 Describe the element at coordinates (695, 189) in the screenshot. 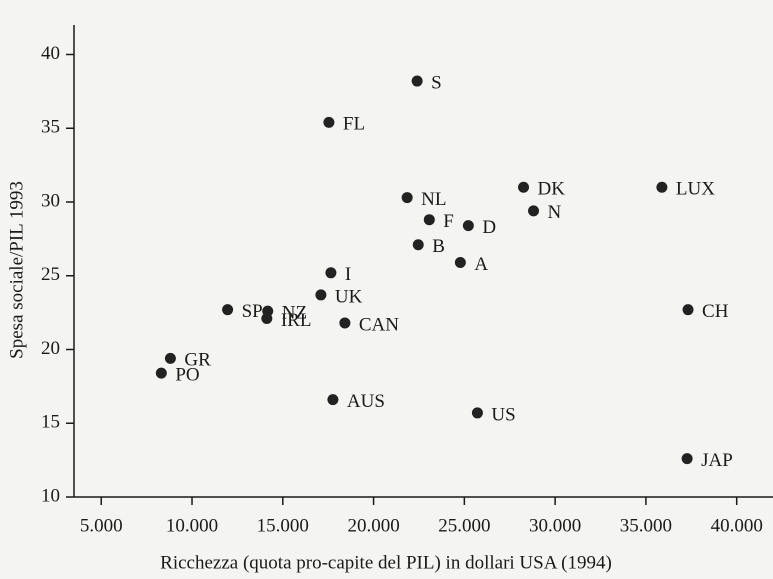

I see `point-label: LUX` at that location.